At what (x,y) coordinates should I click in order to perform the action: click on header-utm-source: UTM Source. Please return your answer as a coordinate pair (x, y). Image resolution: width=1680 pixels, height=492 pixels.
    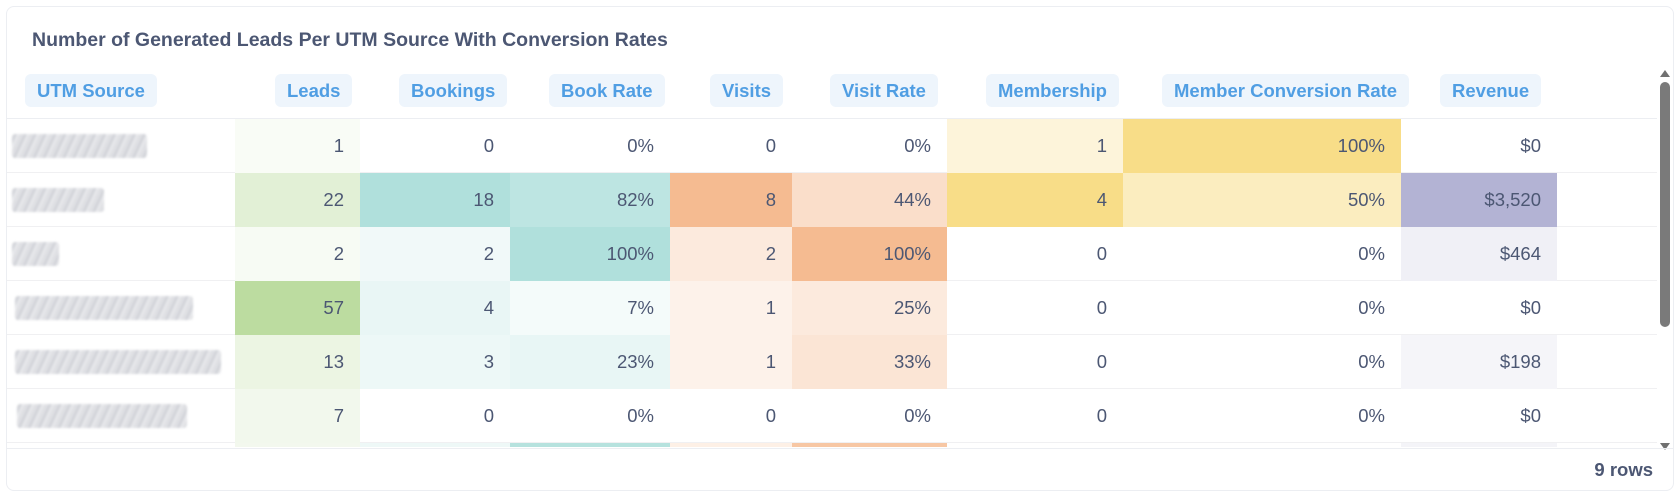
    Looking at the image, I should click on (91, 90).